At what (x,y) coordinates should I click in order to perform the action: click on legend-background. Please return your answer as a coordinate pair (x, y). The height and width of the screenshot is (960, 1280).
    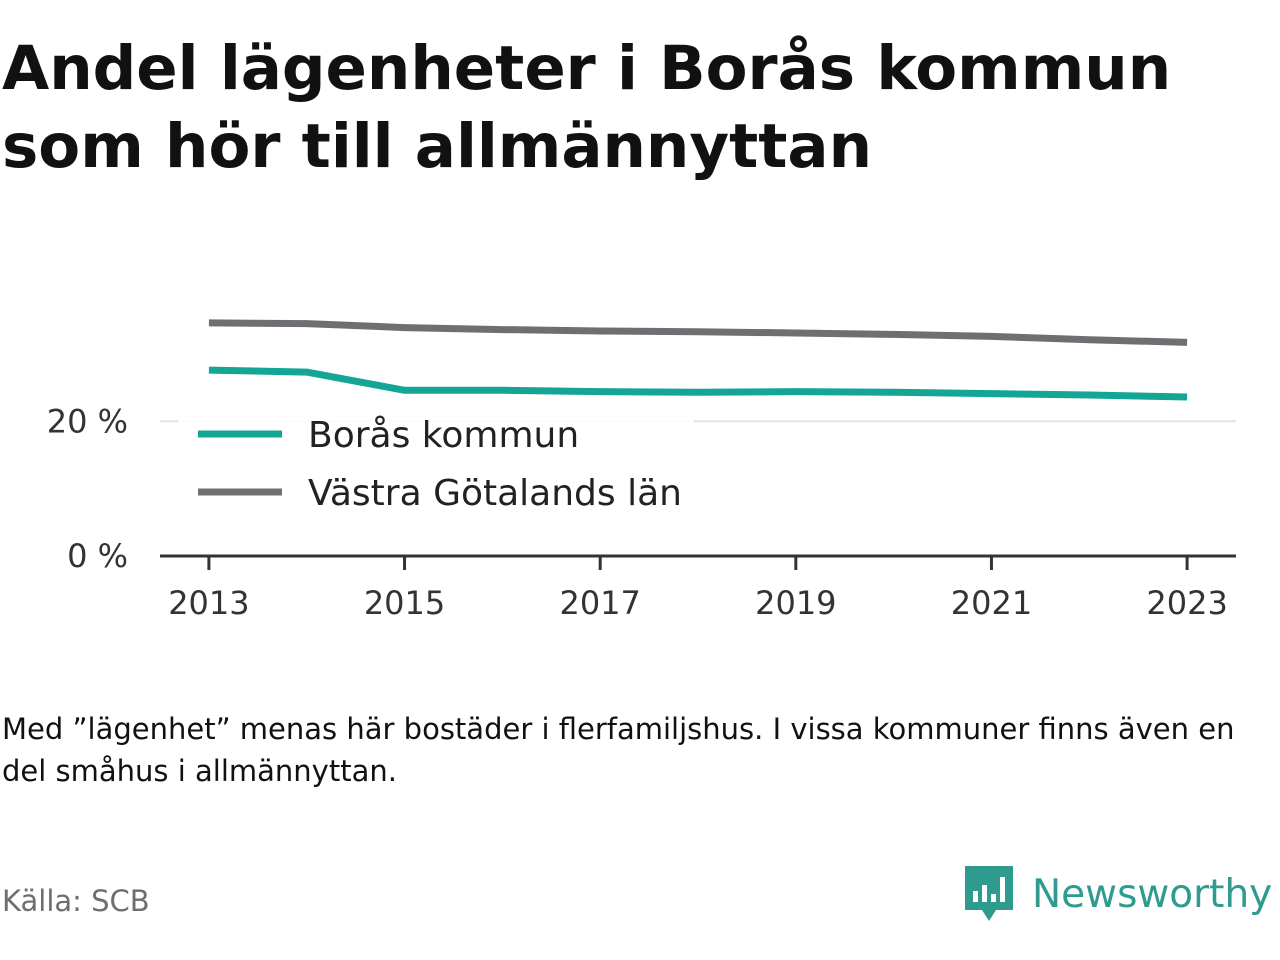
    Looking at the image, I should click on (436, 467).